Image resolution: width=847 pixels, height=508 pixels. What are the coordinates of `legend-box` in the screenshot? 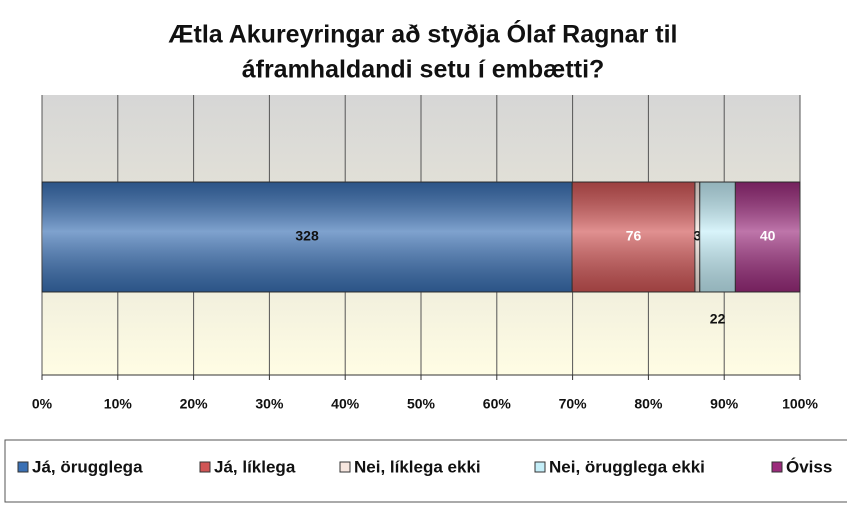 It's located at (425, 471).